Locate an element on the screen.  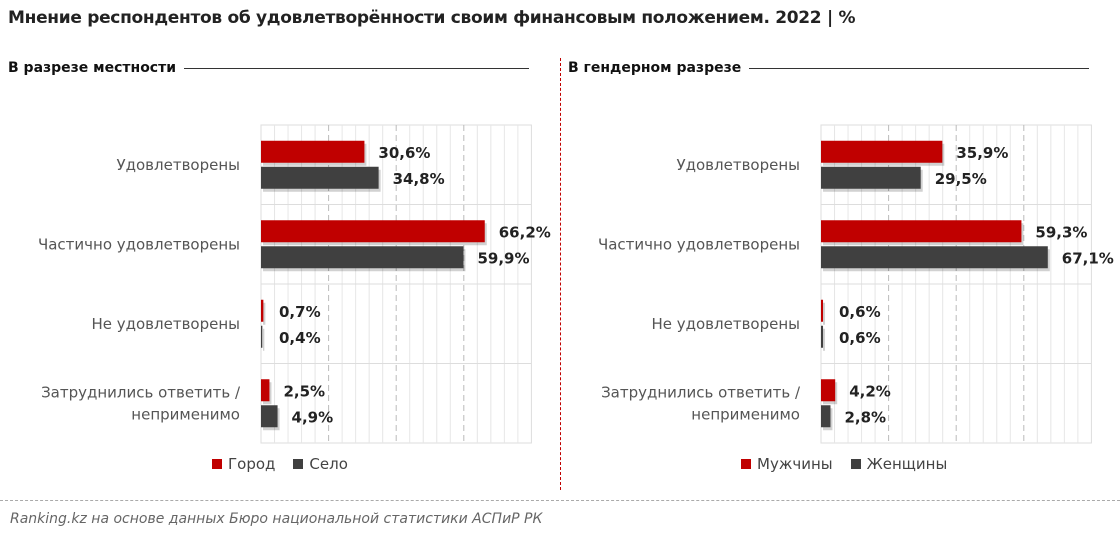
data-label: 4,2% is located at coordinates (870, 391).